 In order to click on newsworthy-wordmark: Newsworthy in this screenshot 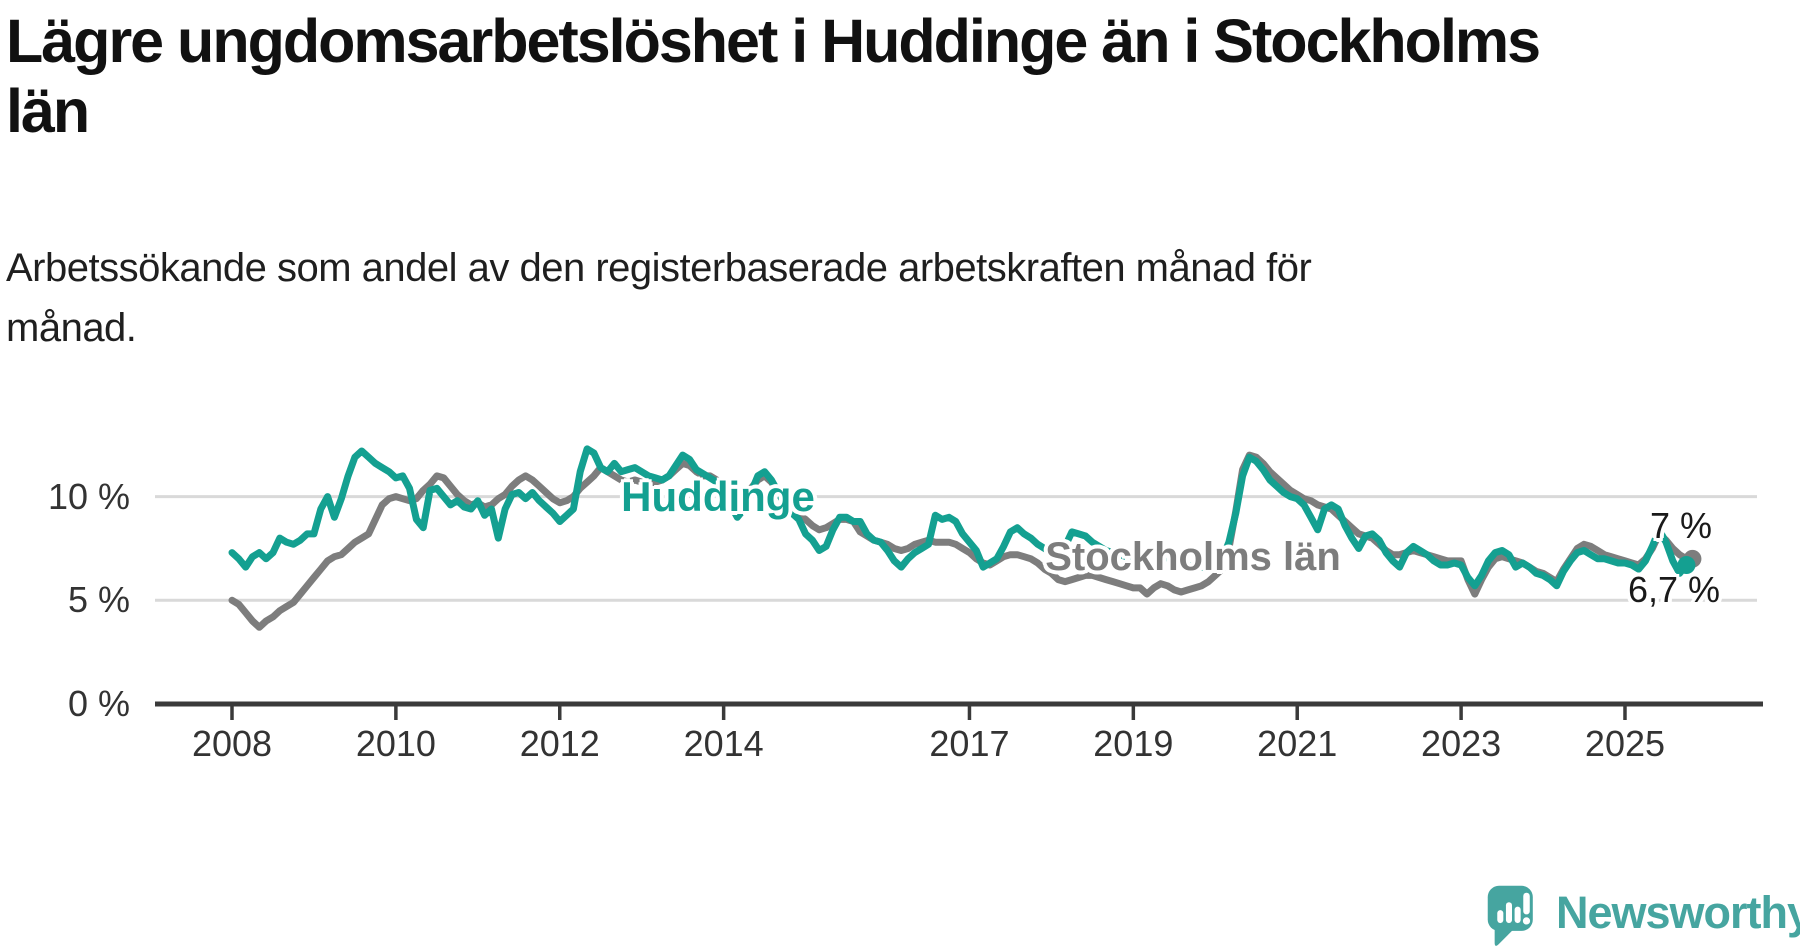, I will do `click(1678, 912)`.